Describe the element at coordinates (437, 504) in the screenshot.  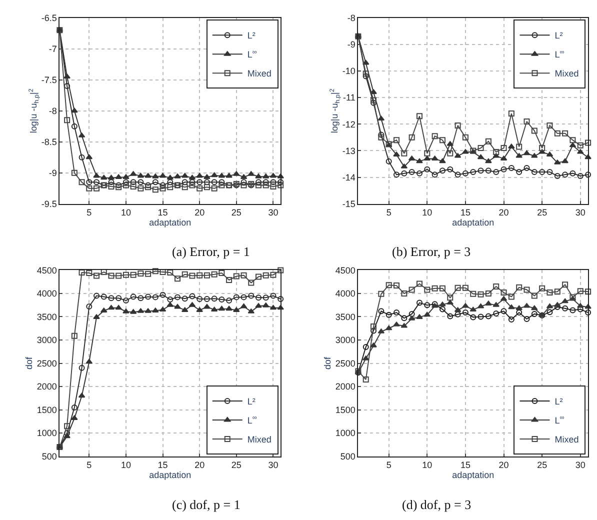
I see `text: (d) dof, p = 3` at that location.